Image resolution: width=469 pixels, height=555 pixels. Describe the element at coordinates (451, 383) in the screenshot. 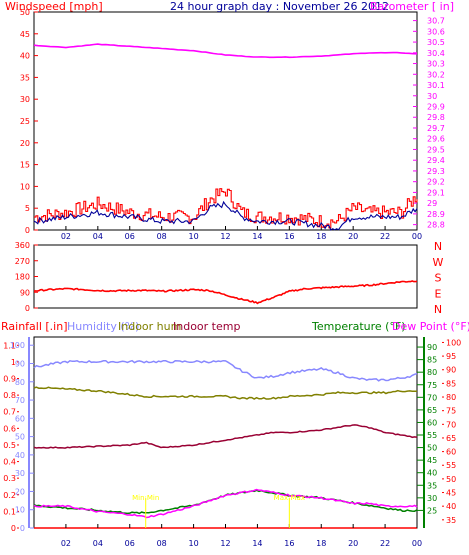

I see `dew-point-tick-label: 85` at that location.